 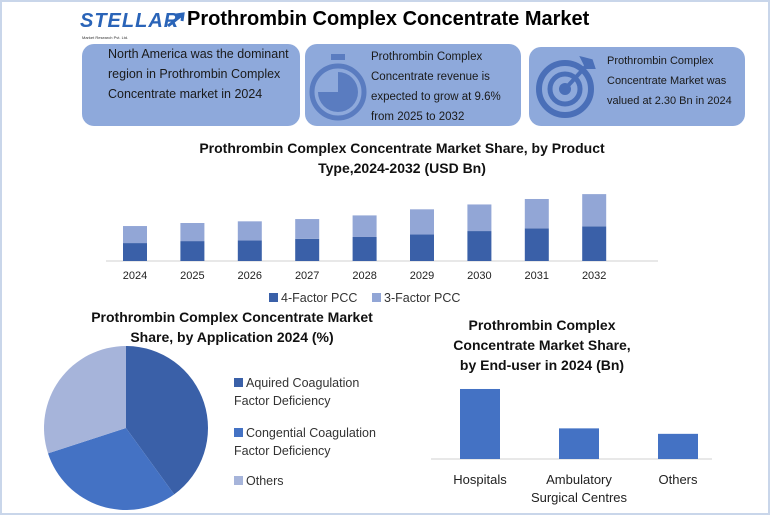 What do you see at coordinates (249, 250) in the screenshot?
I see `bar-4-factor-2026` at bounding box center [249, 250].